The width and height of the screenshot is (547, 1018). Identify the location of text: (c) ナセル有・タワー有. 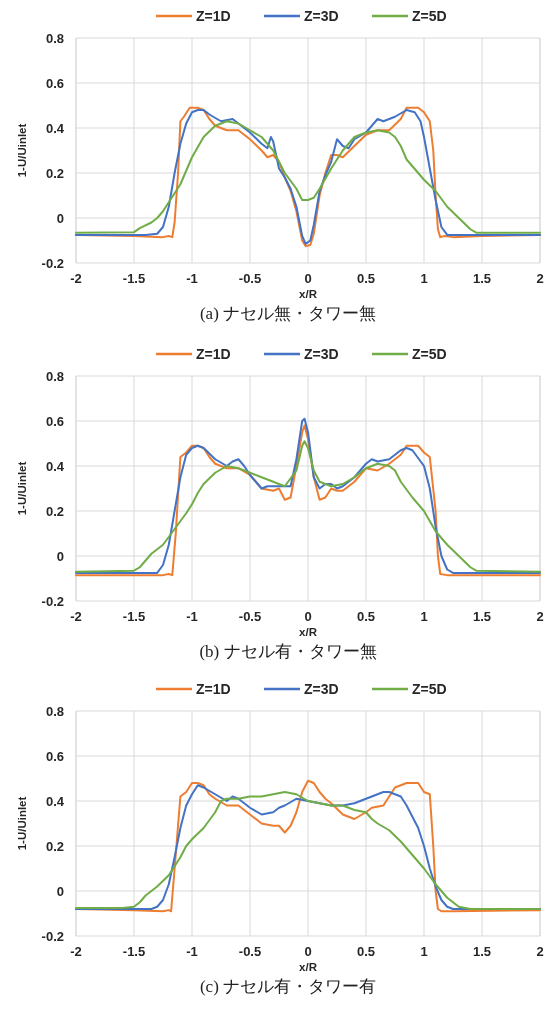
(288, 986).